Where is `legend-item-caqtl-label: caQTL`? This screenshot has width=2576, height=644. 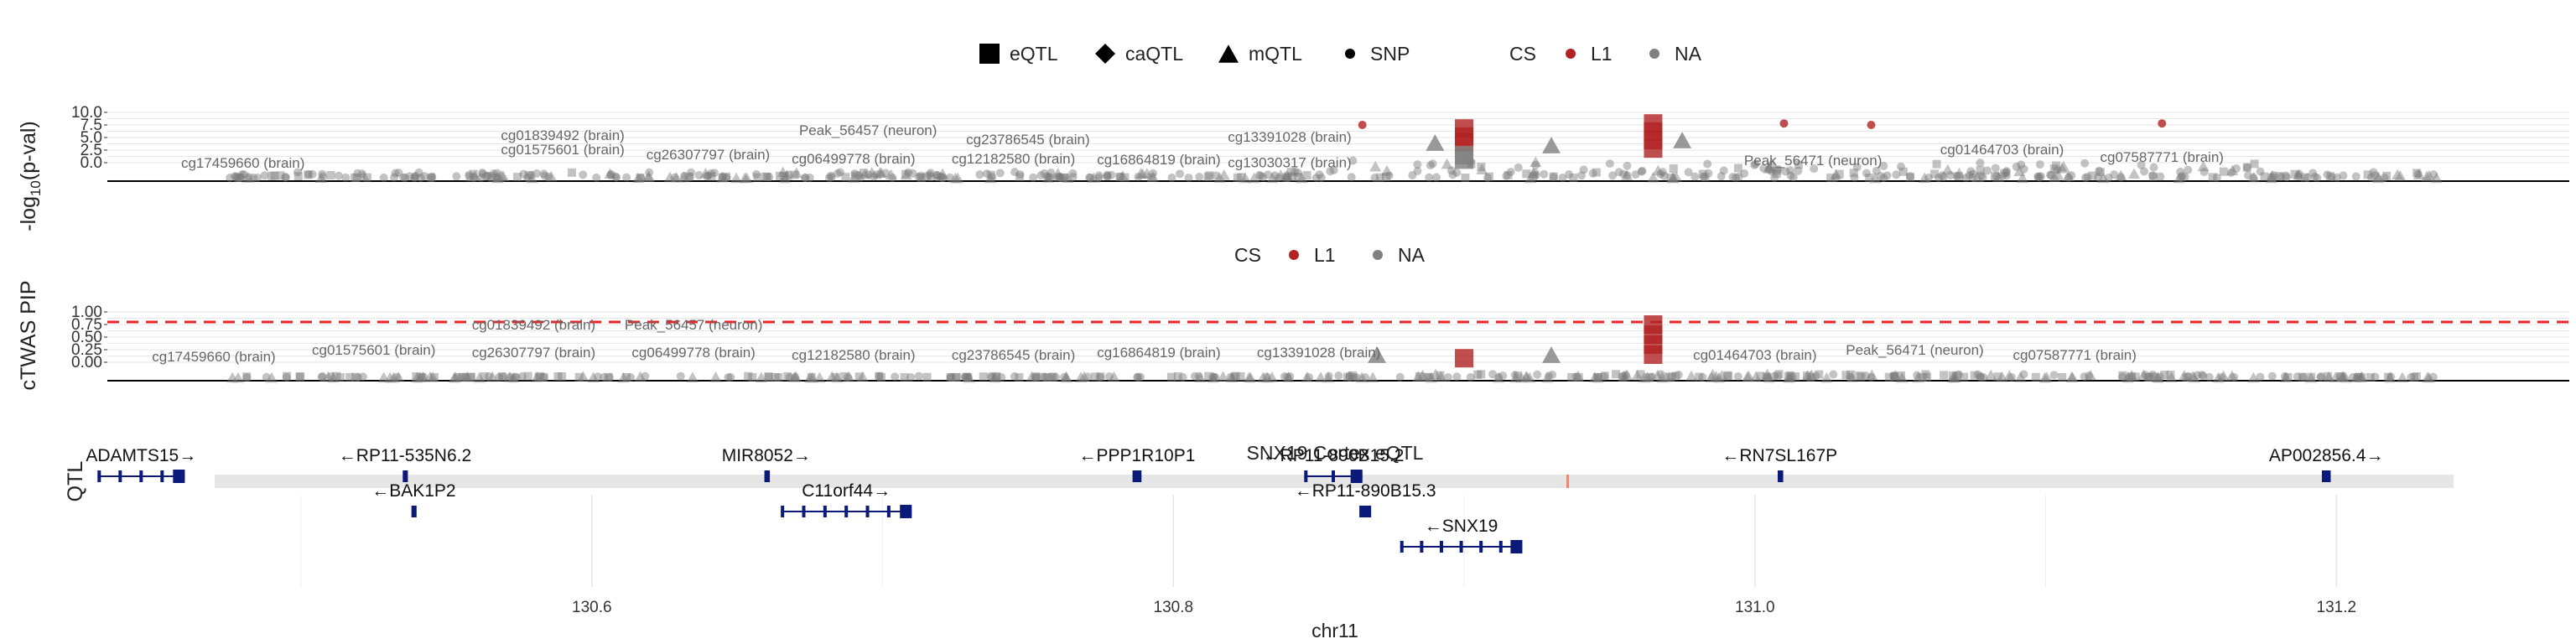 legend-item-caqtl-label: caQTL is located at coordinates (1154, 54).